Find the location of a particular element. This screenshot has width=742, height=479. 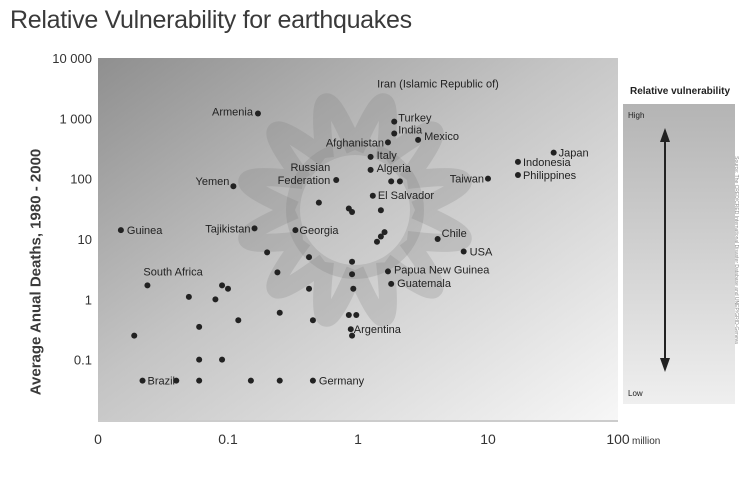

point-label: South Africa is located at coordinates (173, 272).